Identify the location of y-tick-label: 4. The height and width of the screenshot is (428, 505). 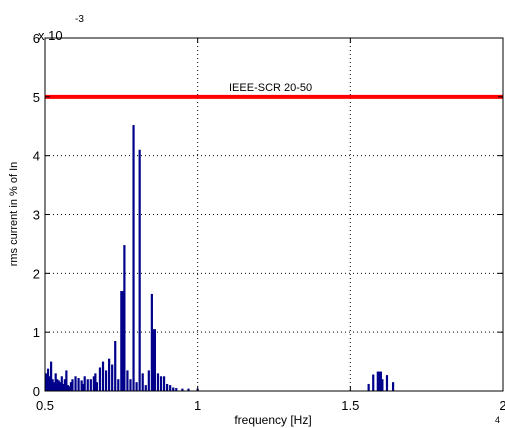
(36, 156).